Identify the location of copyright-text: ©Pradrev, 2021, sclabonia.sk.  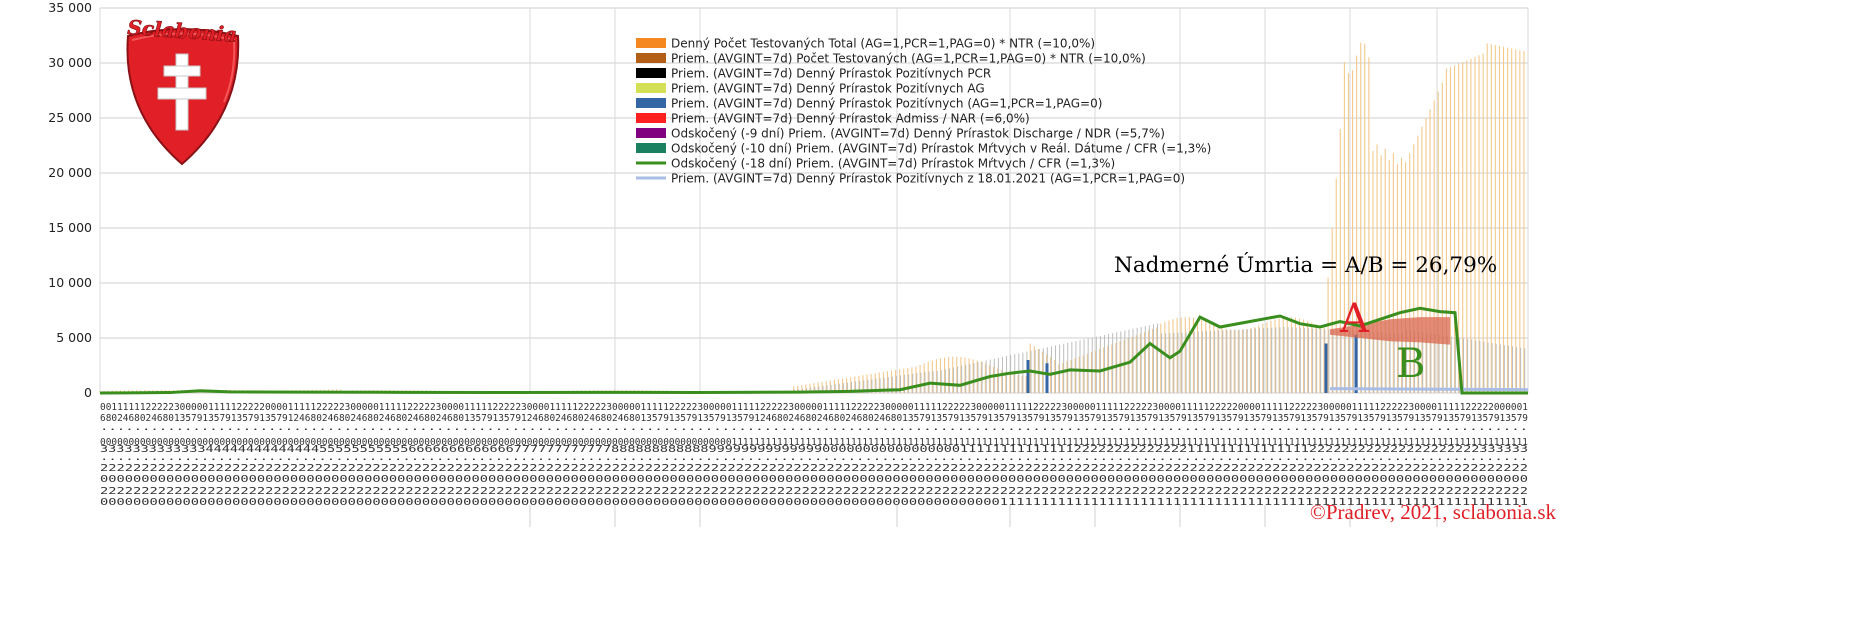
(1432, 512).